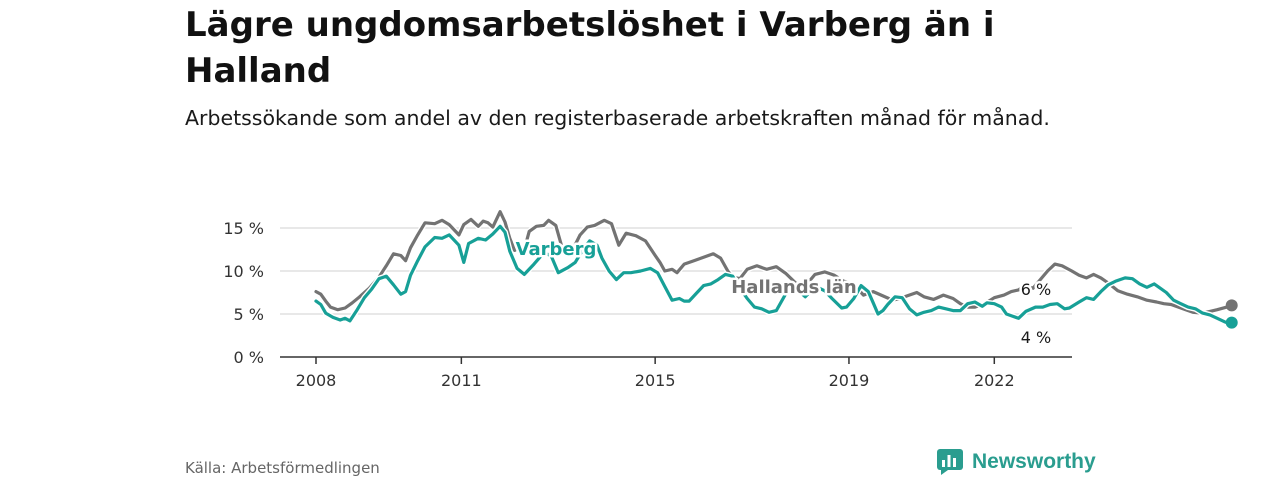  I want to click on x-tick-label: 2008, so click(316, 380).